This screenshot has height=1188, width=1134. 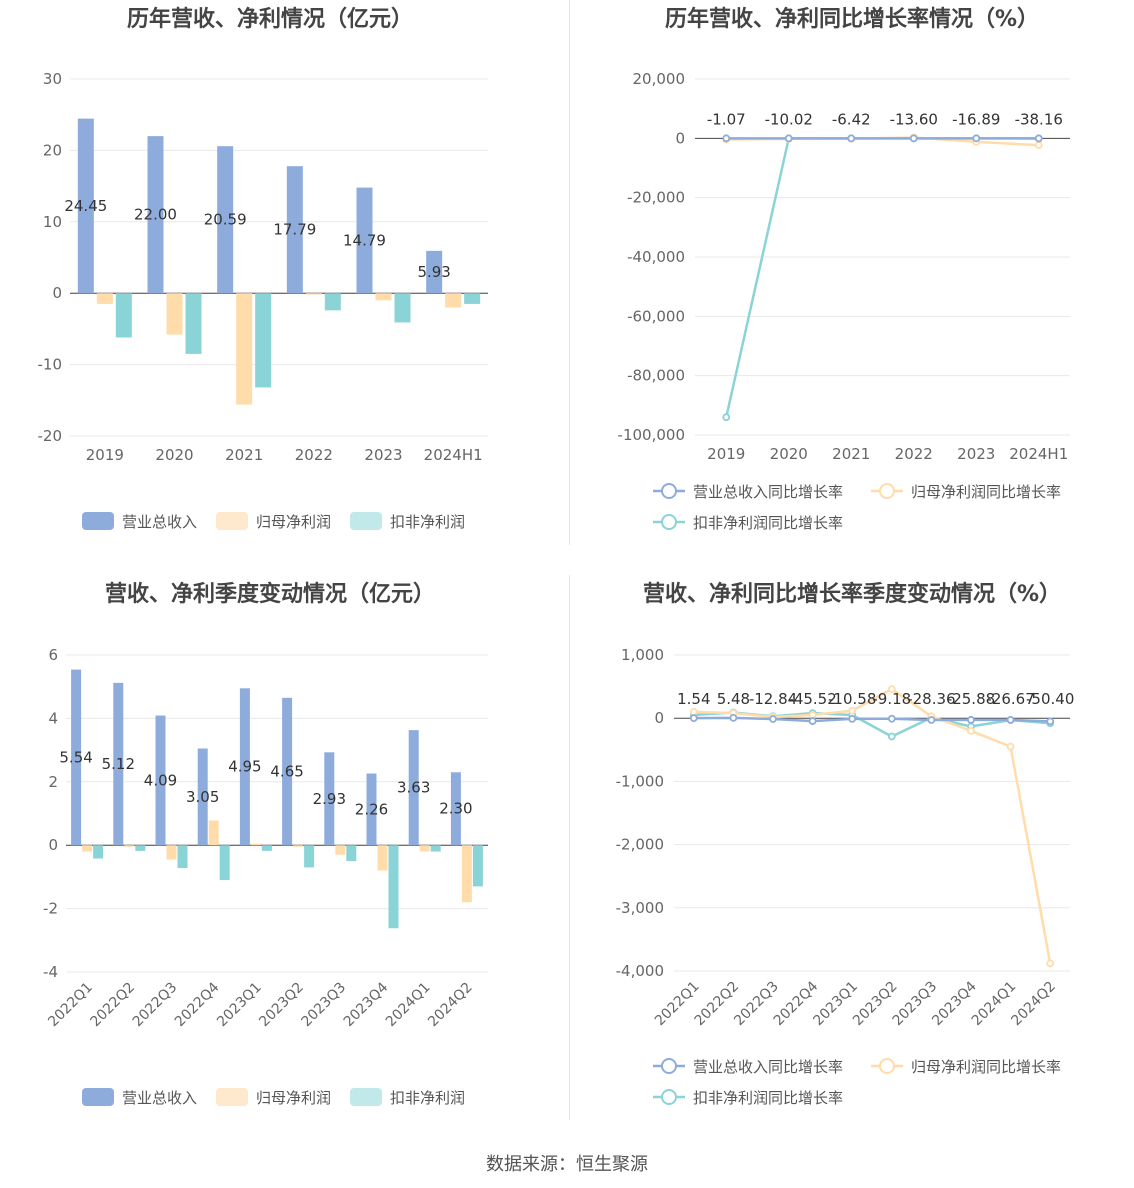 What do you see at coordinates (872, 825) in the screenshot?
I see `series-line` at bounding box center [872, 825].